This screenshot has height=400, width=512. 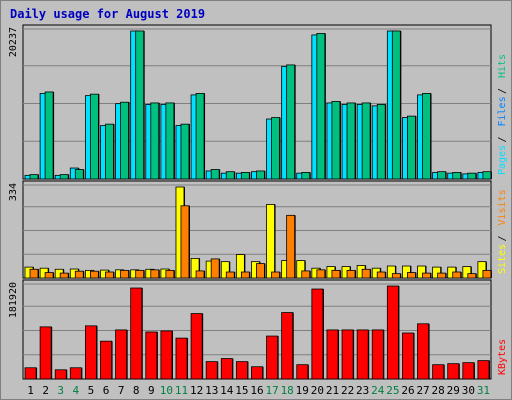 What do you see at coordinates (468, 390) in the screenshot?
I see `x-tick-label-30: 30` at bounding box center [468, 390].